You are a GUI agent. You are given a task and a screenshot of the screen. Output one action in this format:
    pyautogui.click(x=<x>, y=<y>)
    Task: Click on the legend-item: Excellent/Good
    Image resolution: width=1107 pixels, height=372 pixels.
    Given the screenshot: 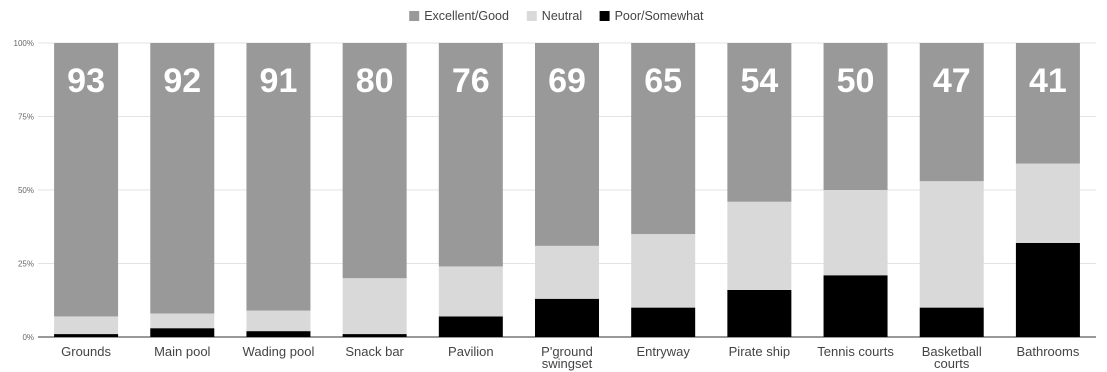 What is the action you would take?
    pyautogui.click(x=459, y=16)
    